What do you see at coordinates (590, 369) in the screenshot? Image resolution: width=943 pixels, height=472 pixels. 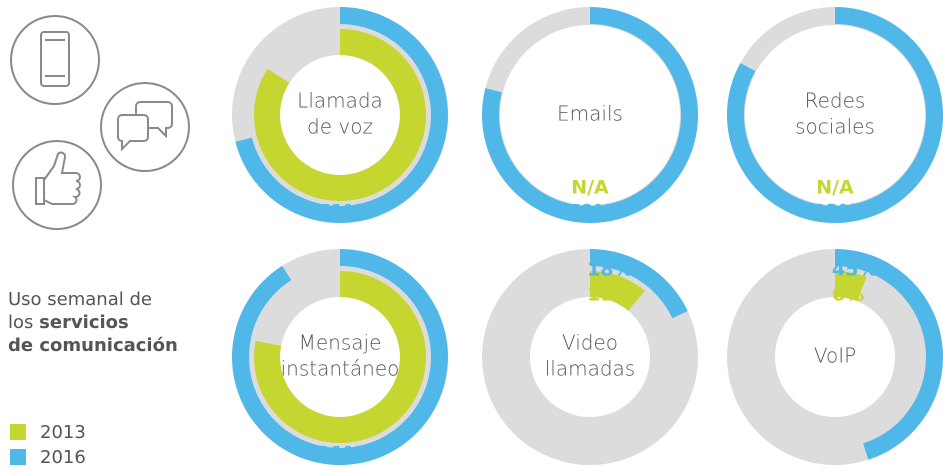 I see `donut-label: llamadas` at bounding box center [590, 369].